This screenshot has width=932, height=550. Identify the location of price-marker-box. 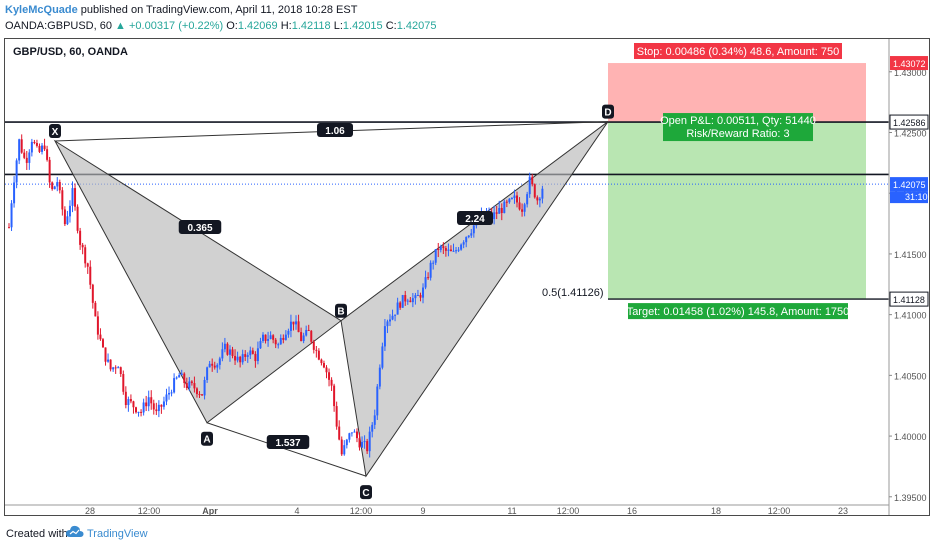
(909, 299).